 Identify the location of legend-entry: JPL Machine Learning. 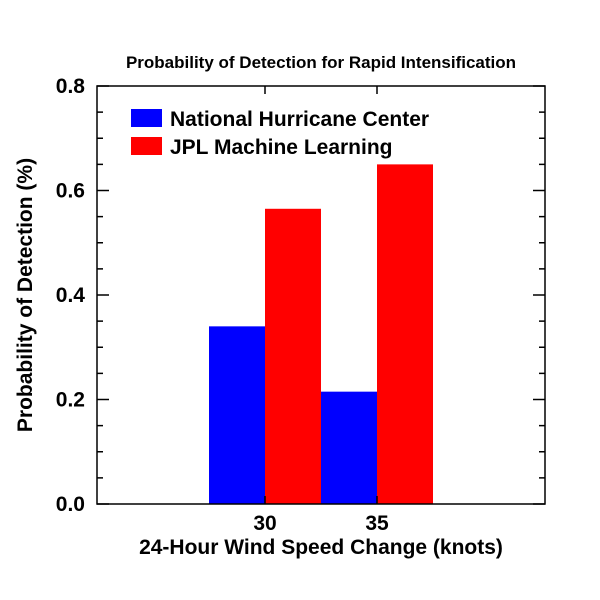
(281, 147).